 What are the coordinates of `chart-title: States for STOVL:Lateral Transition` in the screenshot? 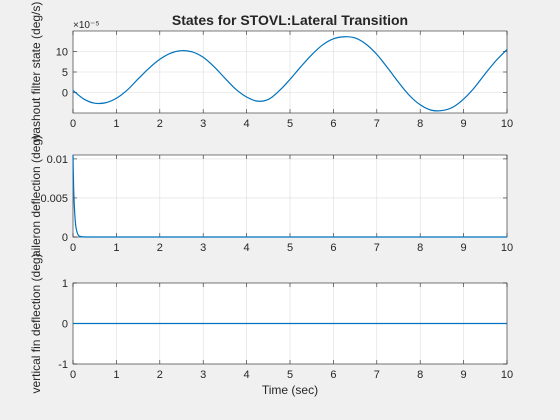 It's located at (290, 20).